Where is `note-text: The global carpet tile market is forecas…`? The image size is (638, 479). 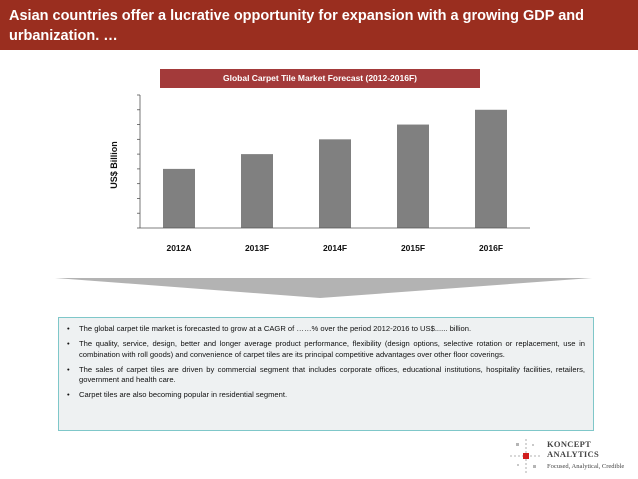
note-text: The global carpet tile market is forecas… is located at coordinates (275, 328).